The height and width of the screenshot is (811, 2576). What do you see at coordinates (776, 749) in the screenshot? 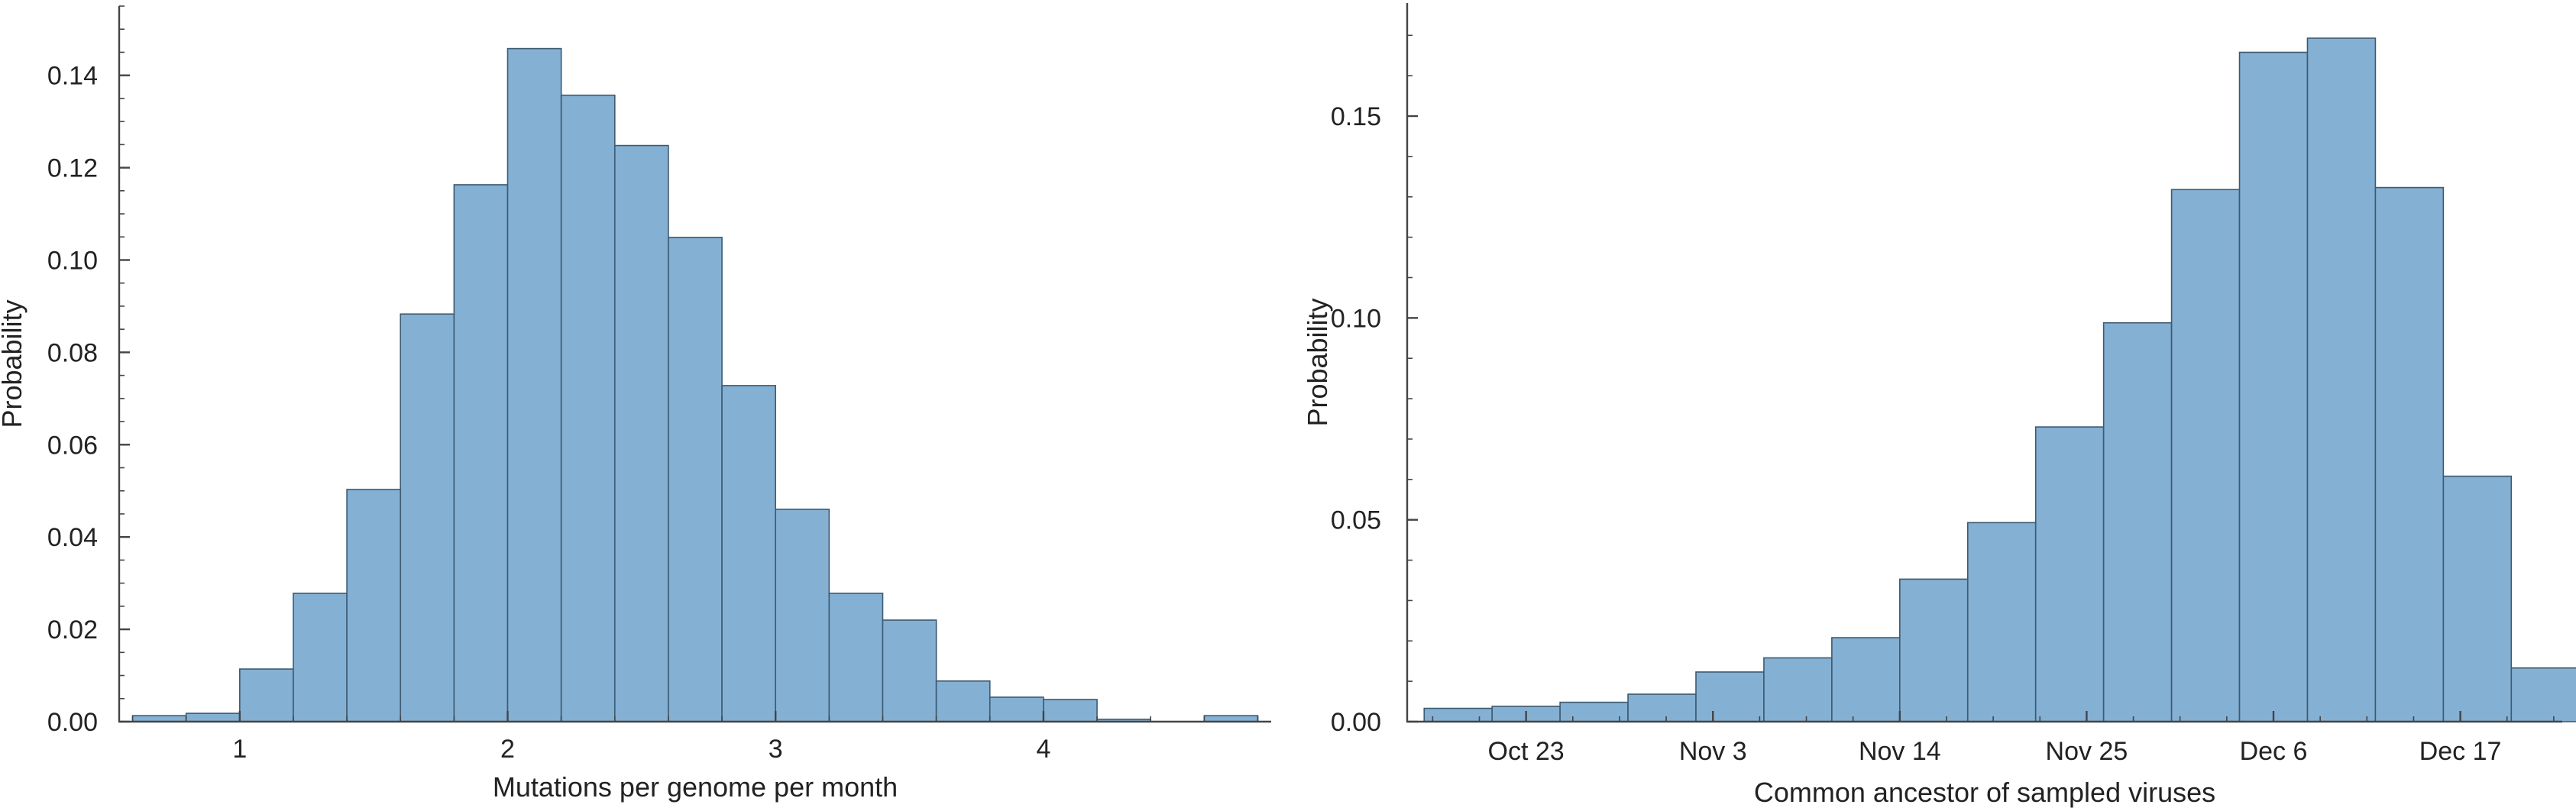
I see `x-tick-label: 3` at bounding box center [776, 749].